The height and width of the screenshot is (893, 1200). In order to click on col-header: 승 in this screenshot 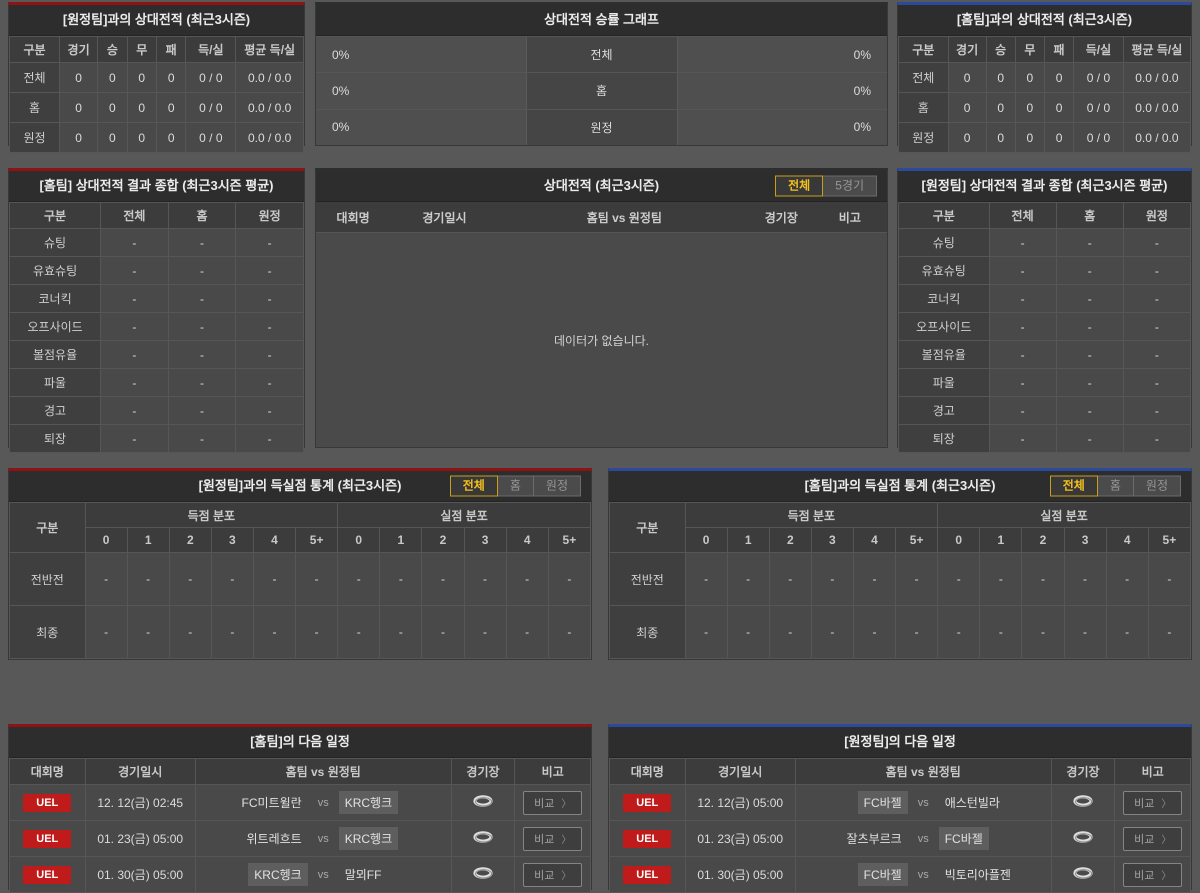, I will do `click(112, 49)`.